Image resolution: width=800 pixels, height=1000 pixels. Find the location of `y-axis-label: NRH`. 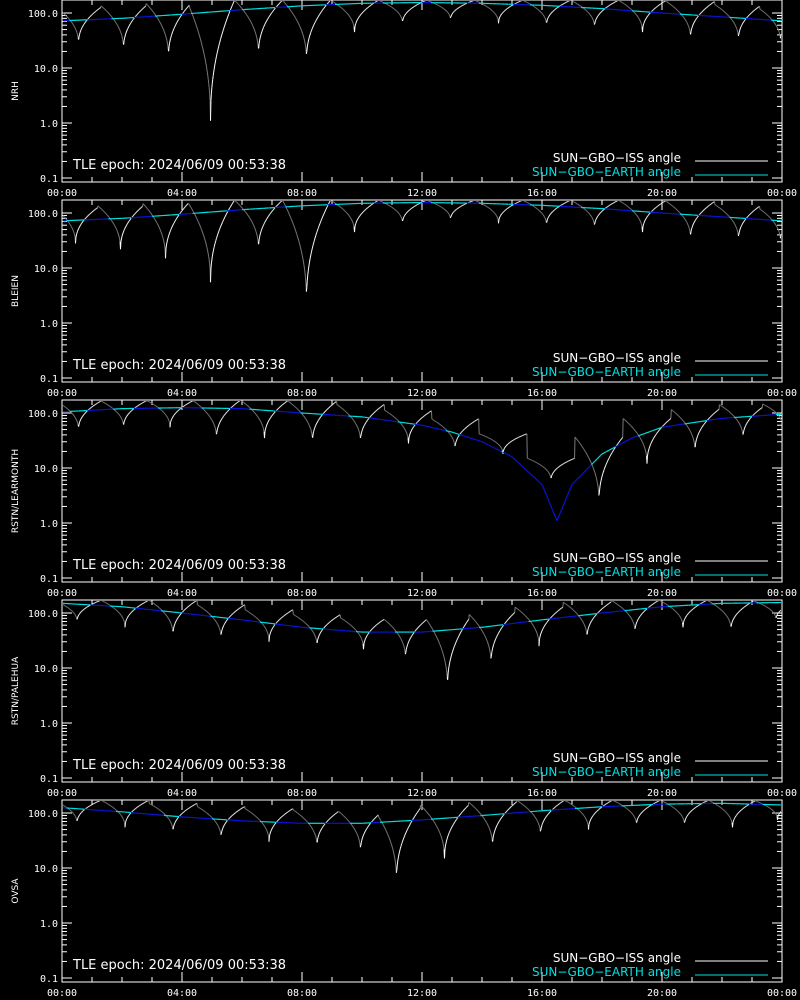

y-axis-label: NRH is located at coordinates (16, 91).